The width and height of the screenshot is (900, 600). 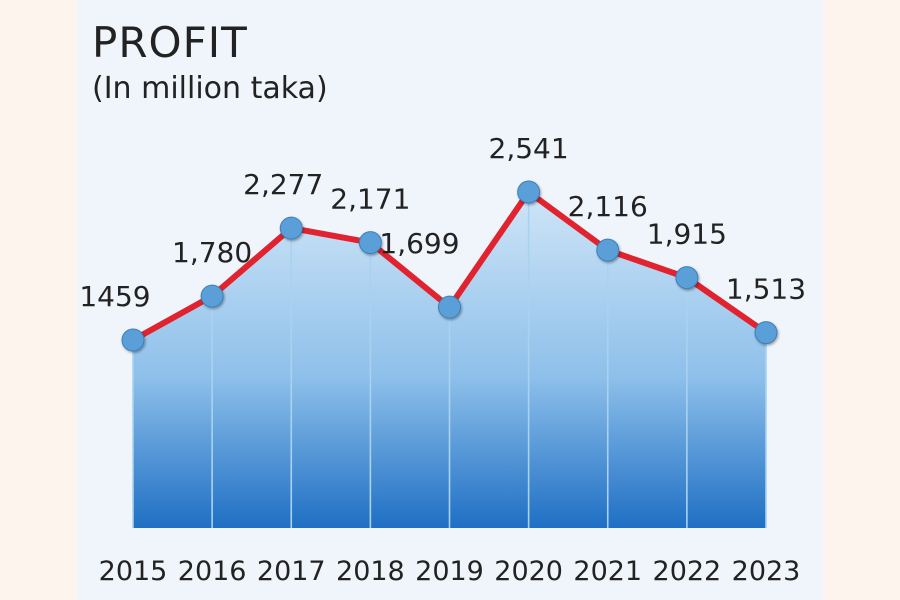 What do you see at coordinates (212, 296) in the screenshot?
I see `data-point-2016` at bounding box center [212, 296].